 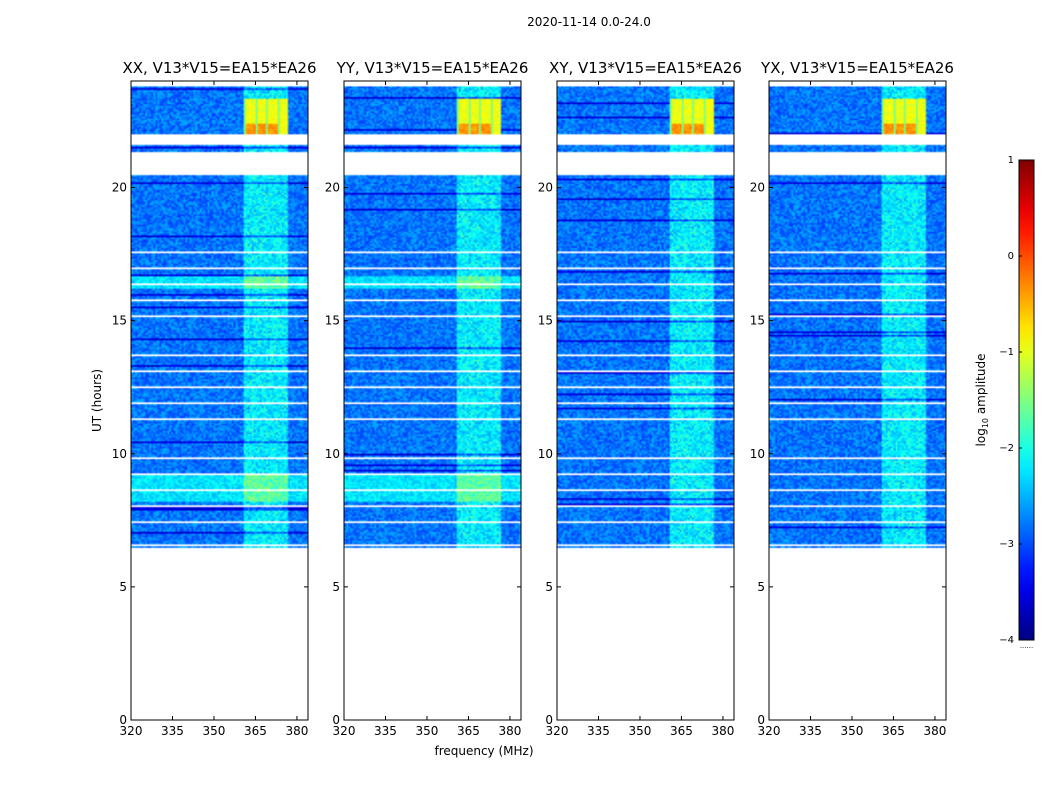 I want to click on colorbar-tick-label: −2, so click(x=1006, y=448).